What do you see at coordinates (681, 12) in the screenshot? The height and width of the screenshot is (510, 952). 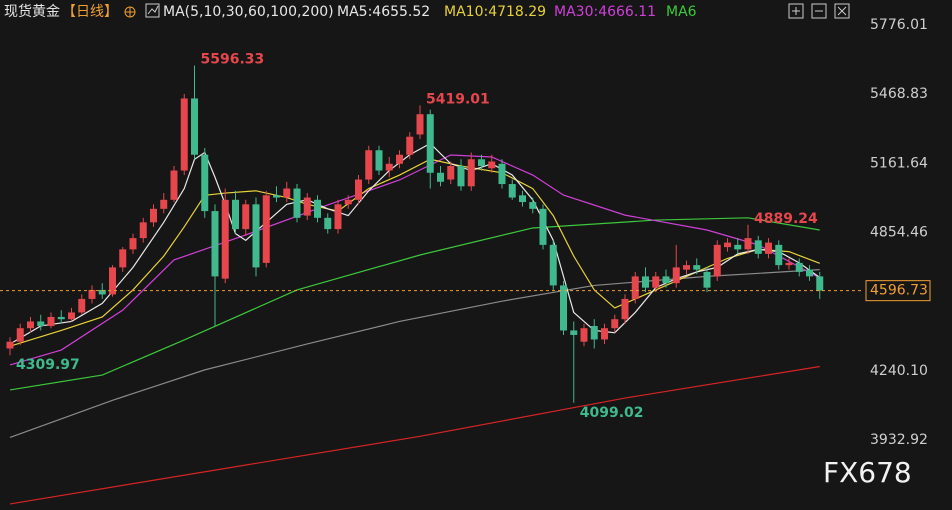 I see `legend-entry: MA6` at bounding box center [681, 12].